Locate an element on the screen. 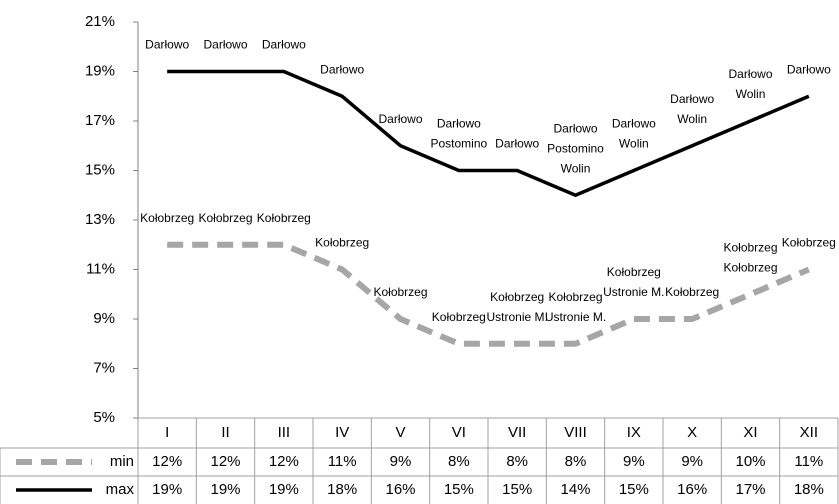 The width and height of the screenshot is (839, 504). legend-label: max is located at coordinates (120, 489).